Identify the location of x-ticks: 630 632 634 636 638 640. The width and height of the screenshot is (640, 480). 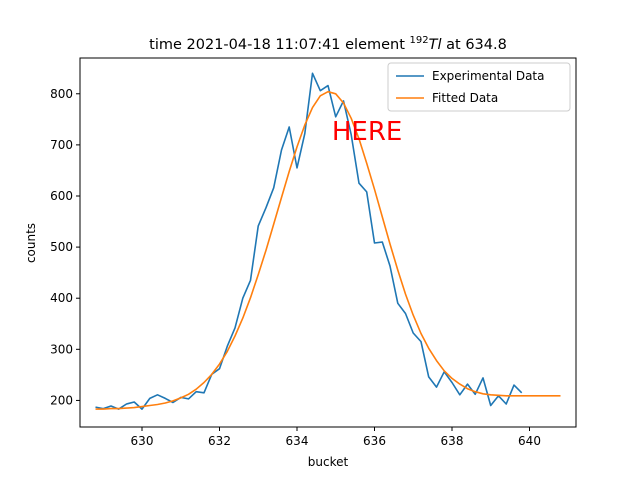
(336, 437).